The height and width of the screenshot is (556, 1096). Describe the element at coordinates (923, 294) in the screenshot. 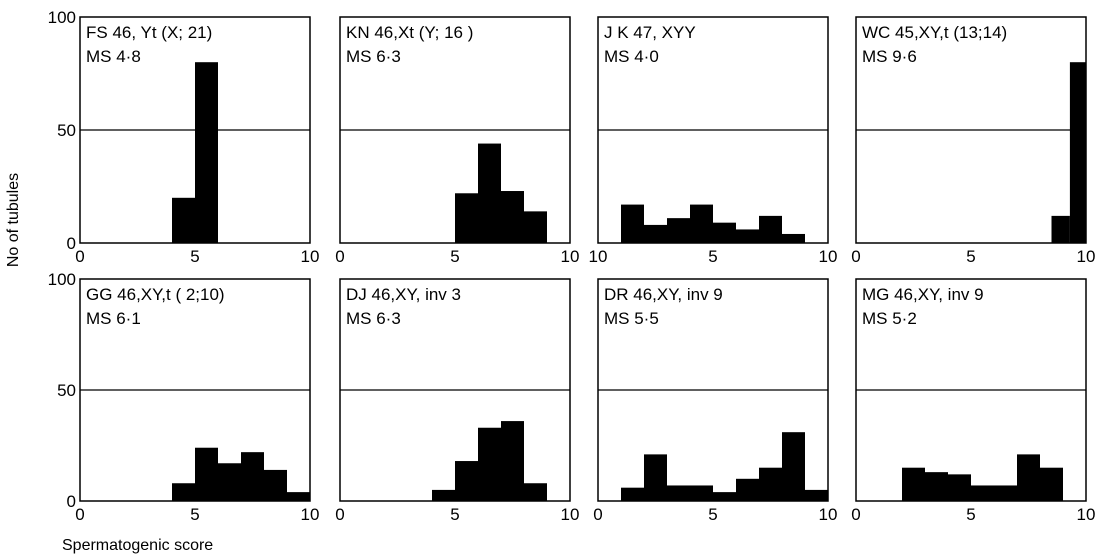

I see `panel-label: MG 46,XY, inv 9` at that location.